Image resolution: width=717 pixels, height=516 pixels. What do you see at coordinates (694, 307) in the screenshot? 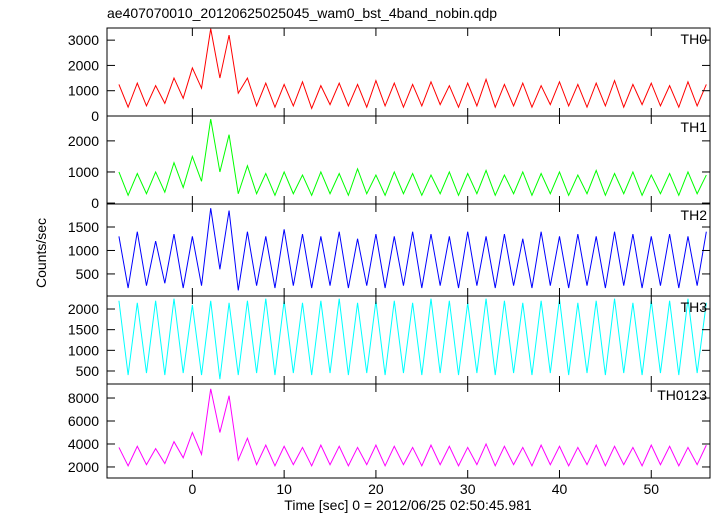
I see `panel-label: TH3` at bounding box center [694, 307].